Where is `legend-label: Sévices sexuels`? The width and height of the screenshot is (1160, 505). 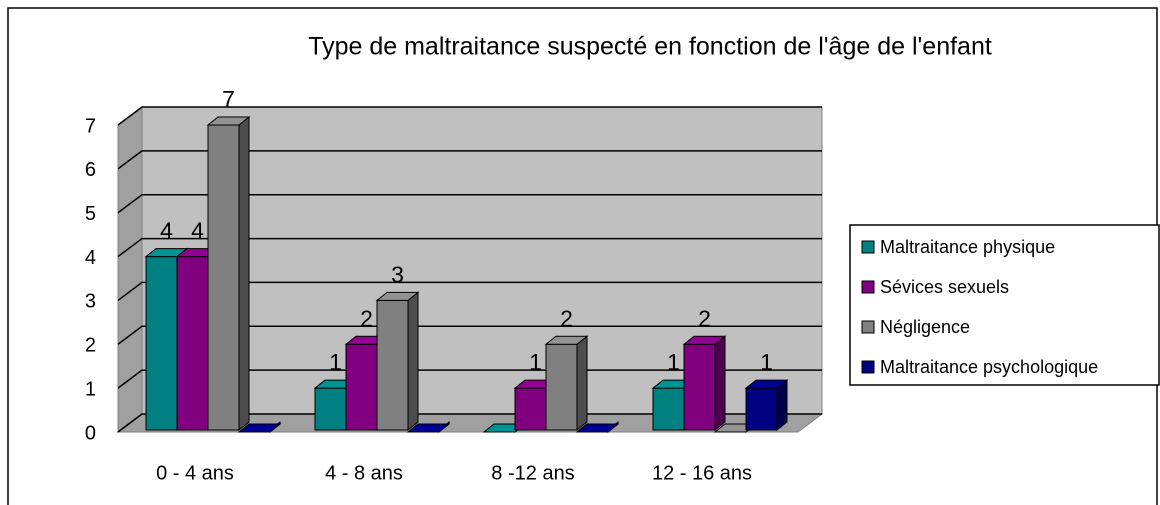
legend-label: Sévices sexuels is located at coordinates (944, 287).